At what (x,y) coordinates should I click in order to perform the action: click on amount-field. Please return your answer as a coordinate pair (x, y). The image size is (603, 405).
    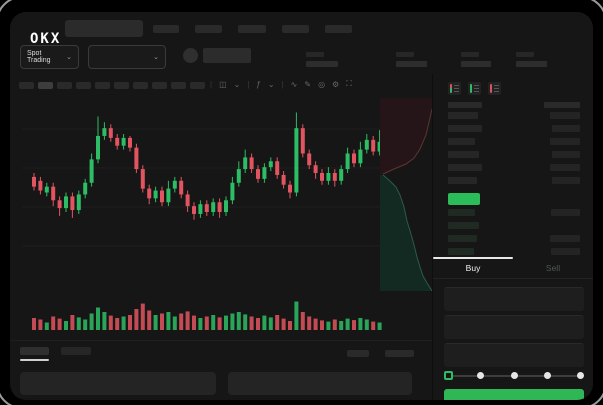
    Looking at the image, I should click on (514, 327).